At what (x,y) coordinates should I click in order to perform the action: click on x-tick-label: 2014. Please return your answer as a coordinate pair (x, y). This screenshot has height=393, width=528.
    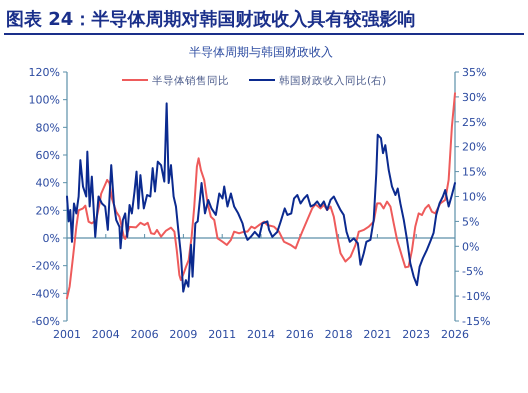
    Looking at the image, I should click on (261, 334).